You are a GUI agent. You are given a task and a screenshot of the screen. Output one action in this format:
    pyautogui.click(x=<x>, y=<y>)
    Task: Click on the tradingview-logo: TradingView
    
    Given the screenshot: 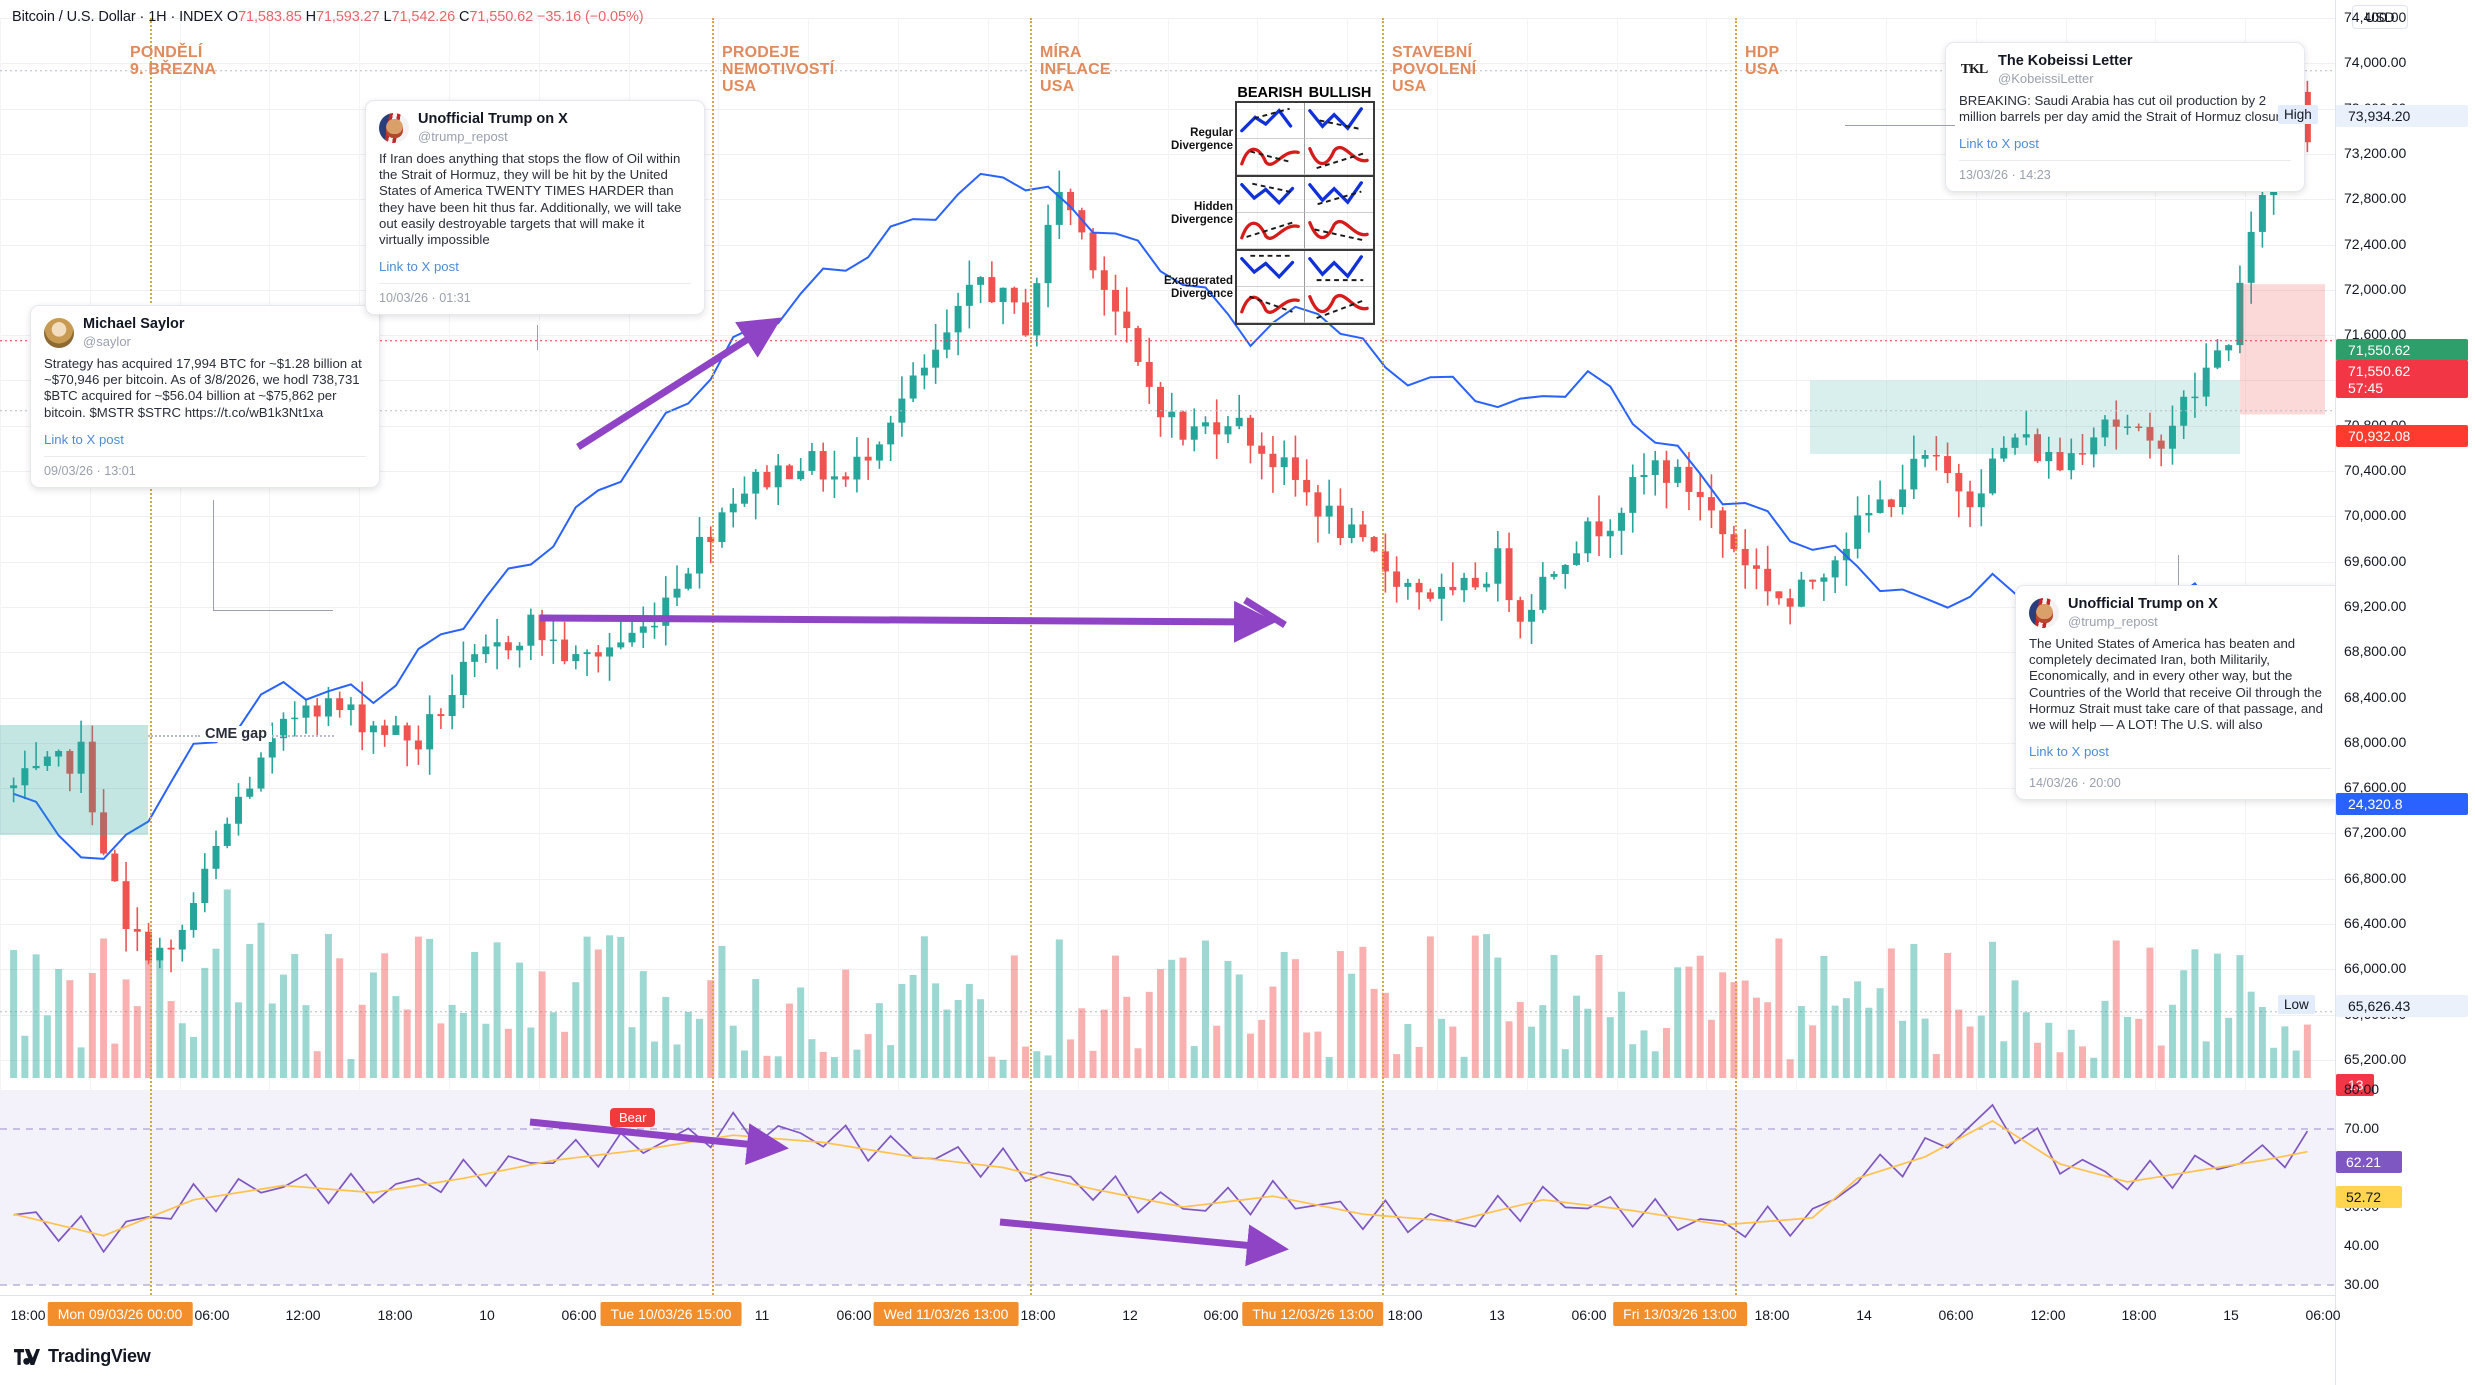 What is the action you would take?
    pyautogui.click(x=82, y=1356)
    